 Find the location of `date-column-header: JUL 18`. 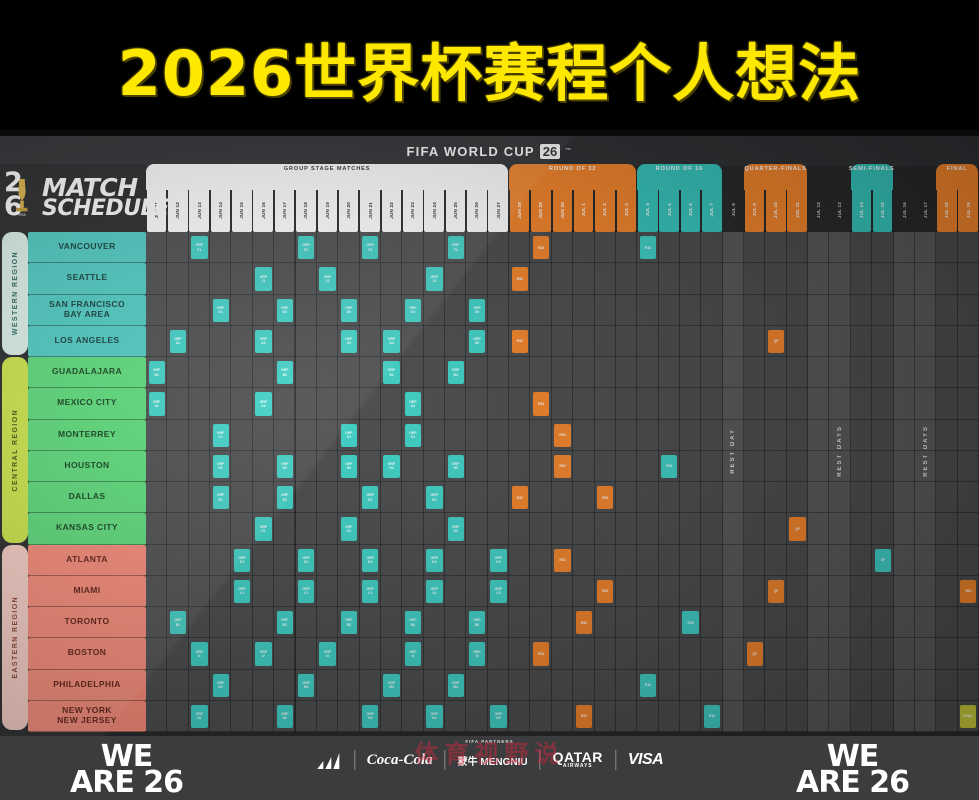

date-column-header: JUL 18 is located at coordinates (946, 210).